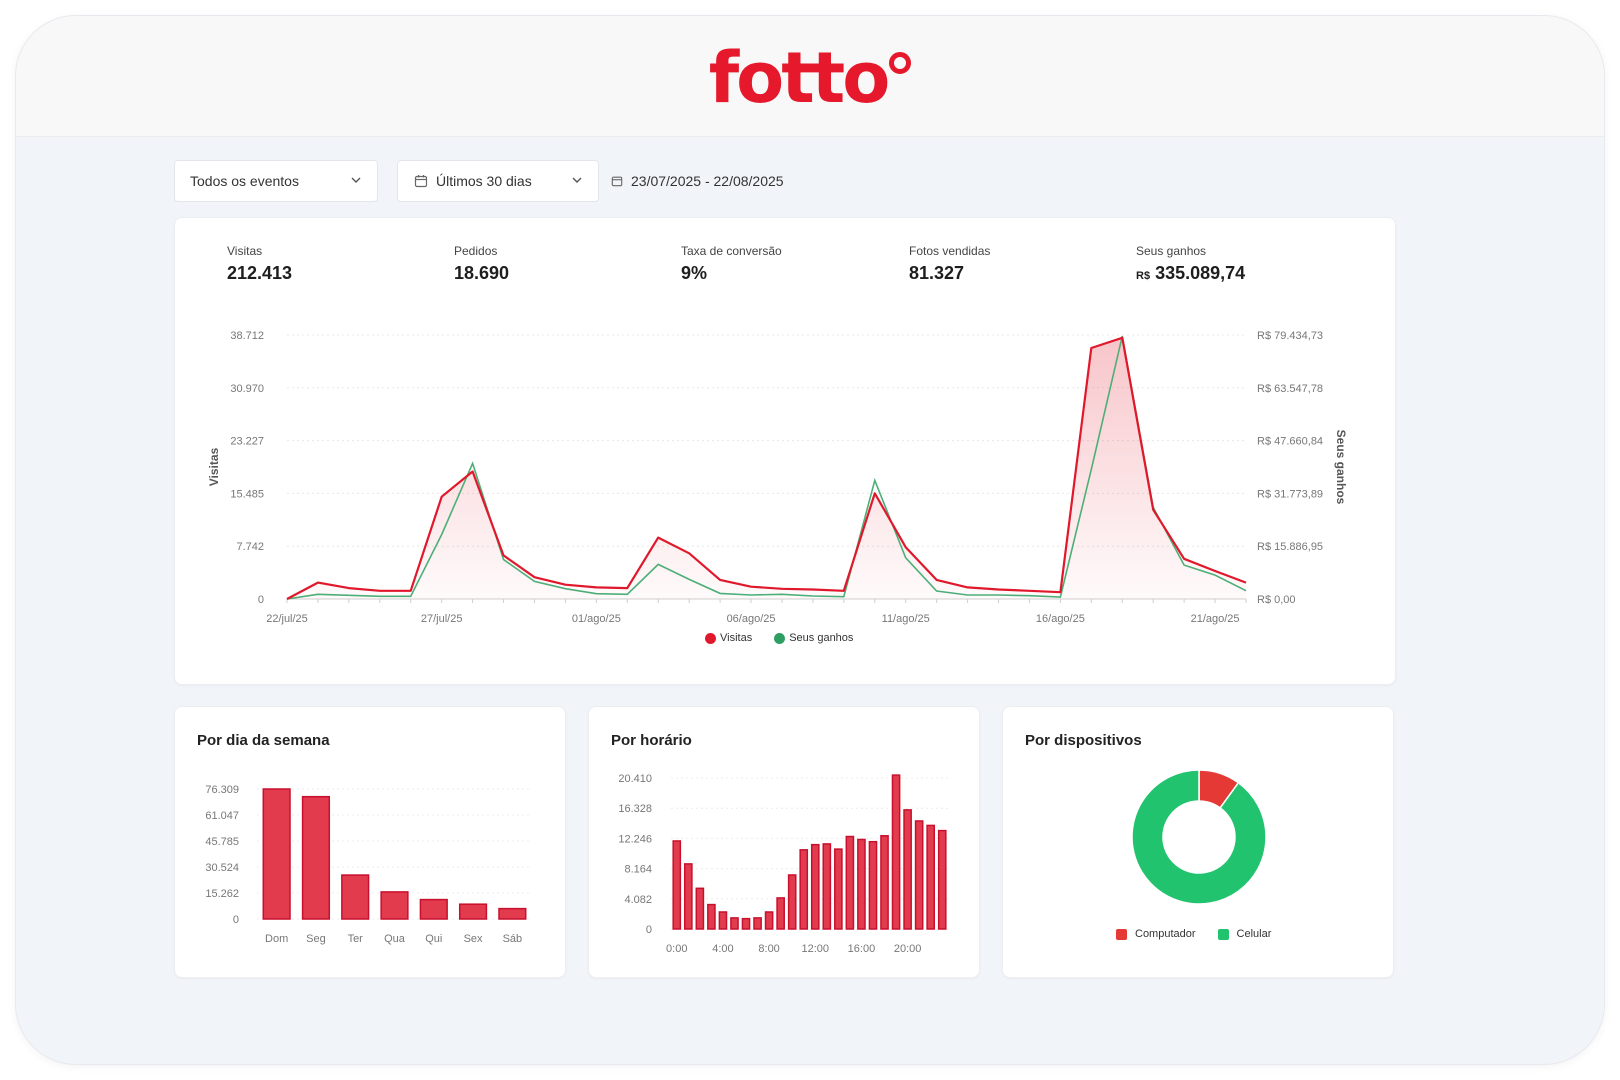 Image resolution: width=1620 pixels, height=1080 pixels. I want to click on period-select: Últimos 30 dias, so click(498, 181).